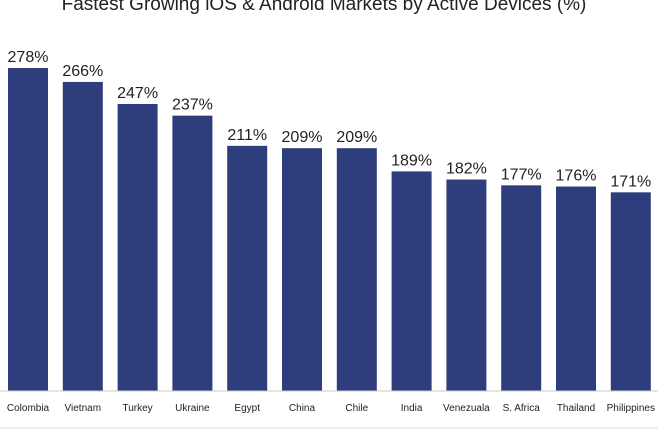  What do you see at coordinates (630, 291) in the screenshot?
I see `bar-philippines` at bounding box center [630, 291].